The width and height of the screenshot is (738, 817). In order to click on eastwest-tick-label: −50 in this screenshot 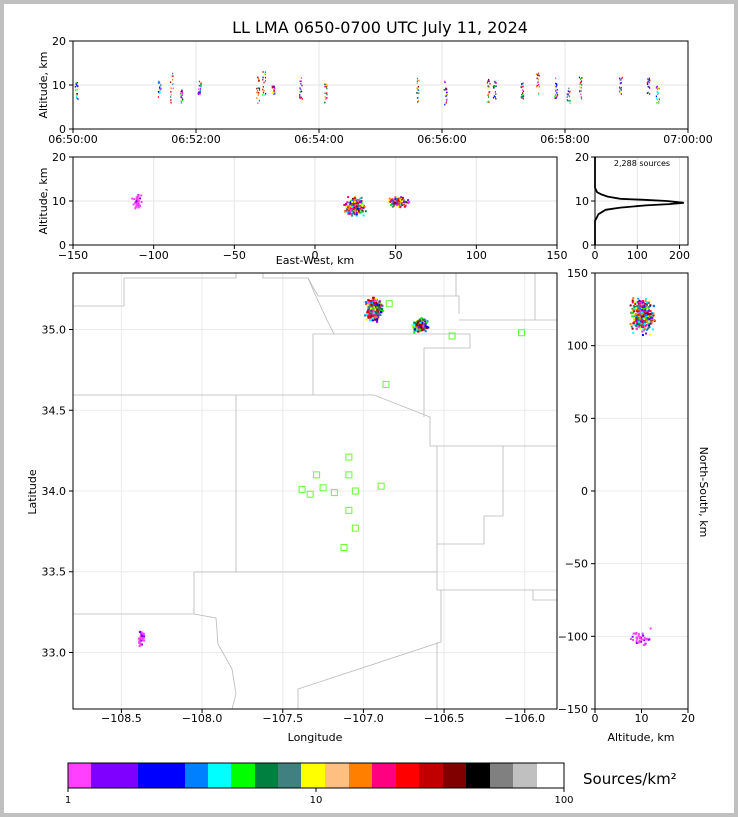, I will do `click(234, 255)`.